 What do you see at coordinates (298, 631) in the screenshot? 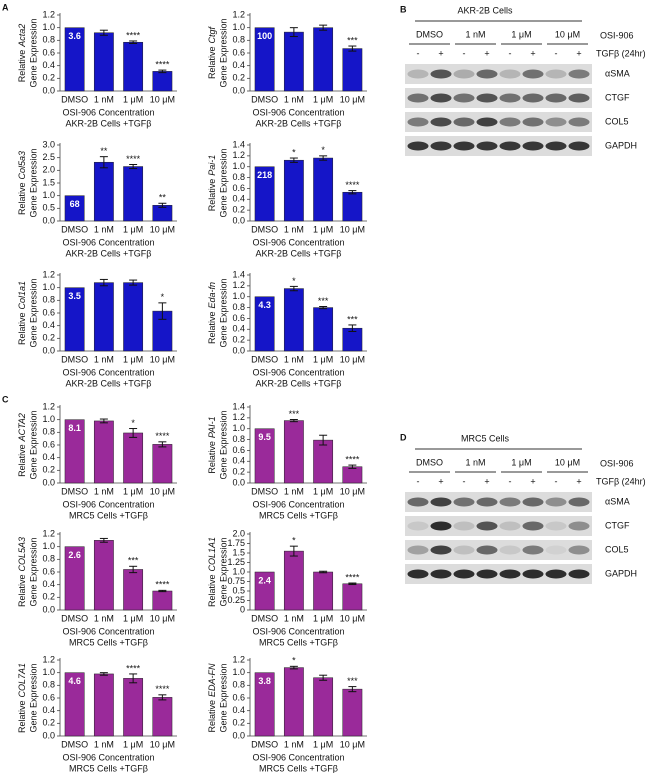
I see `x-axis-label: OSI-906 Concentration` at bounding box center [298, 631].